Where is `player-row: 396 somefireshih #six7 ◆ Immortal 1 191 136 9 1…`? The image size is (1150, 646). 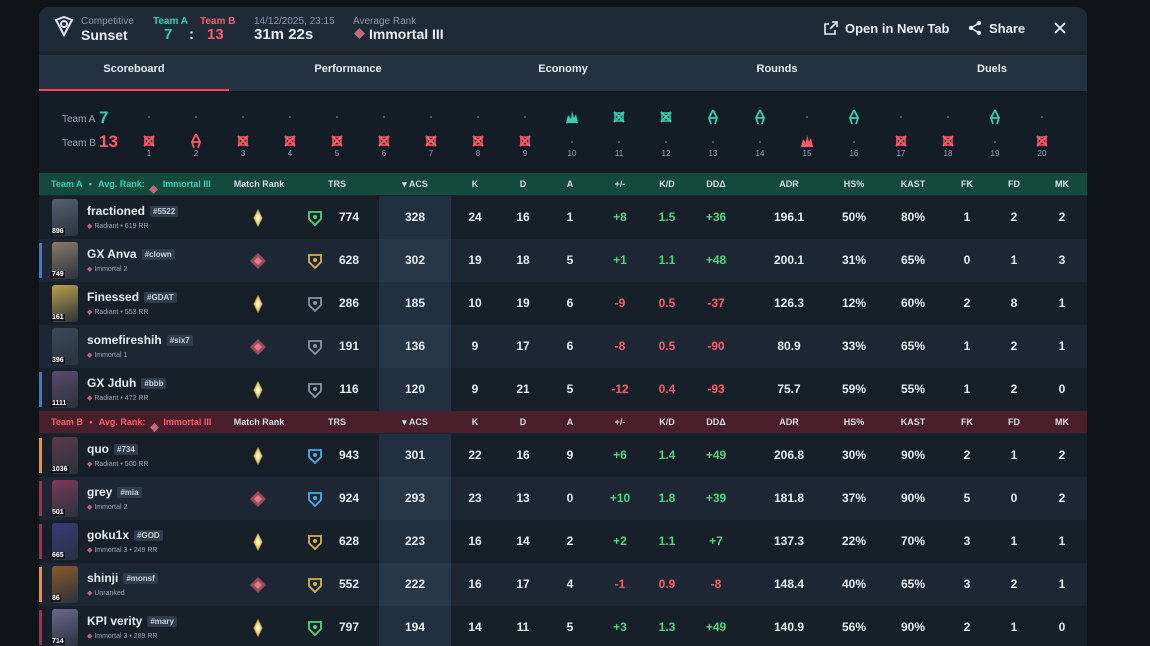
player-row: 396 somefireshih #six7 ◆ Immortal 1 191 136 9 1… is located at coordinates (563, 346).